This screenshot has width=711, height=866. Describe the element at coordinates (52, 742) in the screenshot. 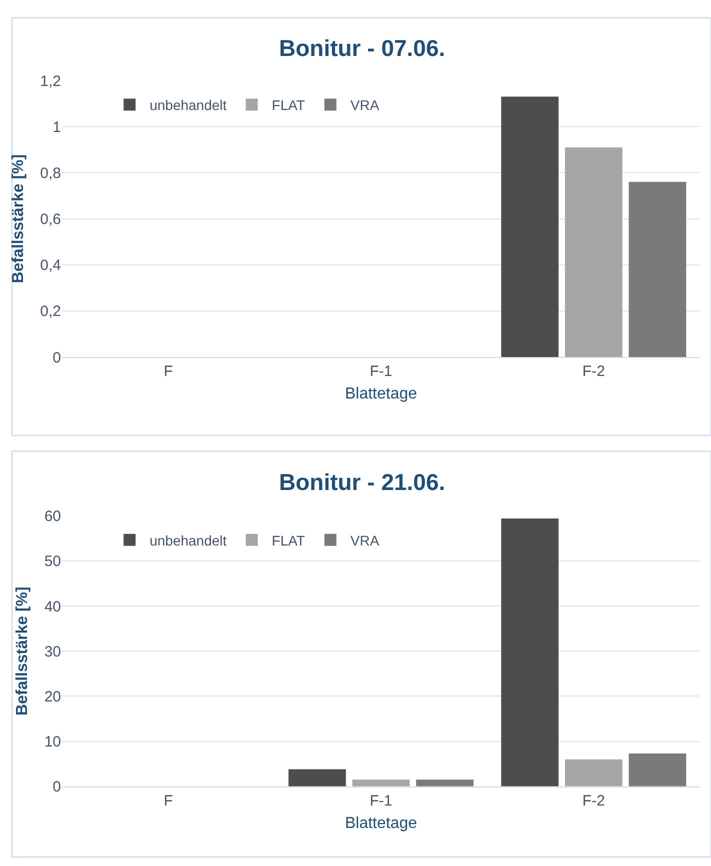

I see `y-tick-label: 10` at that location.